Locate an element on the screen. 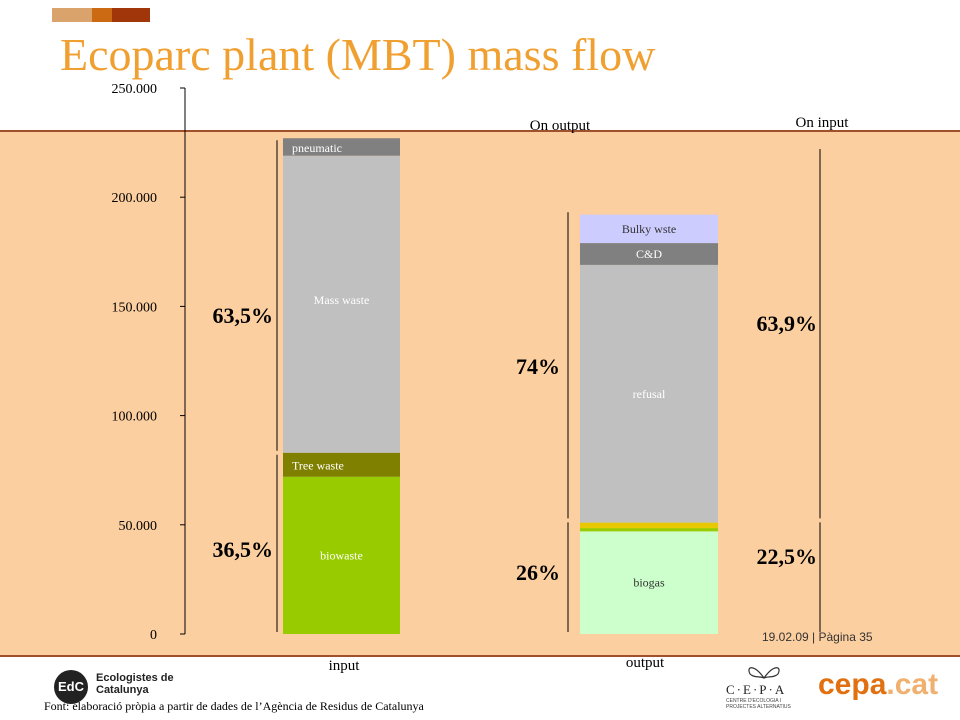 The height and width of the screenshot is (720, 960). butterfly-icon is located at coordinates (764, 673).